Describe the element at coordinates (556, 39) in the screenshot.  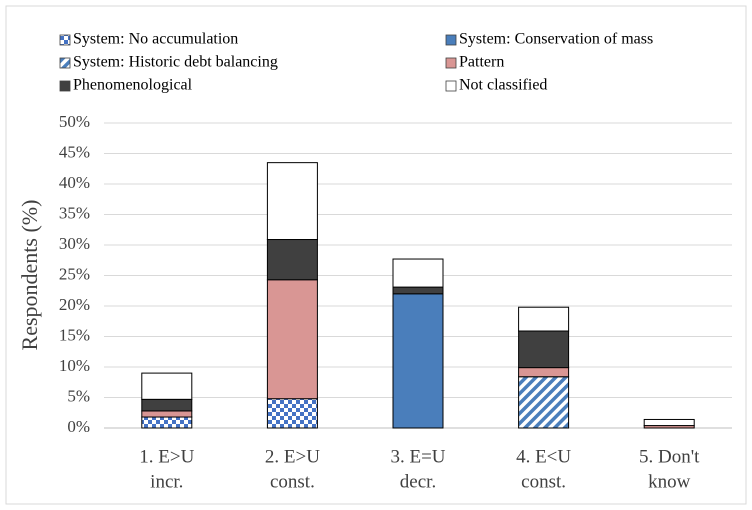
I see `legend-label: System: Conservation of mass` at that location.